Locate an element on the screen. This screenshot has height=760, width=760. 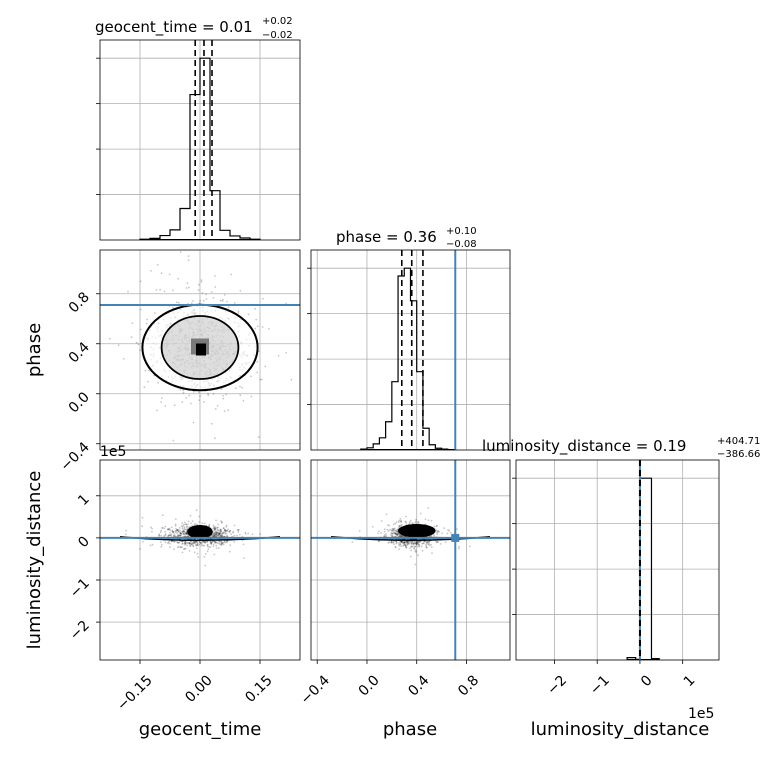
title-geocent-time: geocent_time = 0.01 is located at coordinates (174, 27).